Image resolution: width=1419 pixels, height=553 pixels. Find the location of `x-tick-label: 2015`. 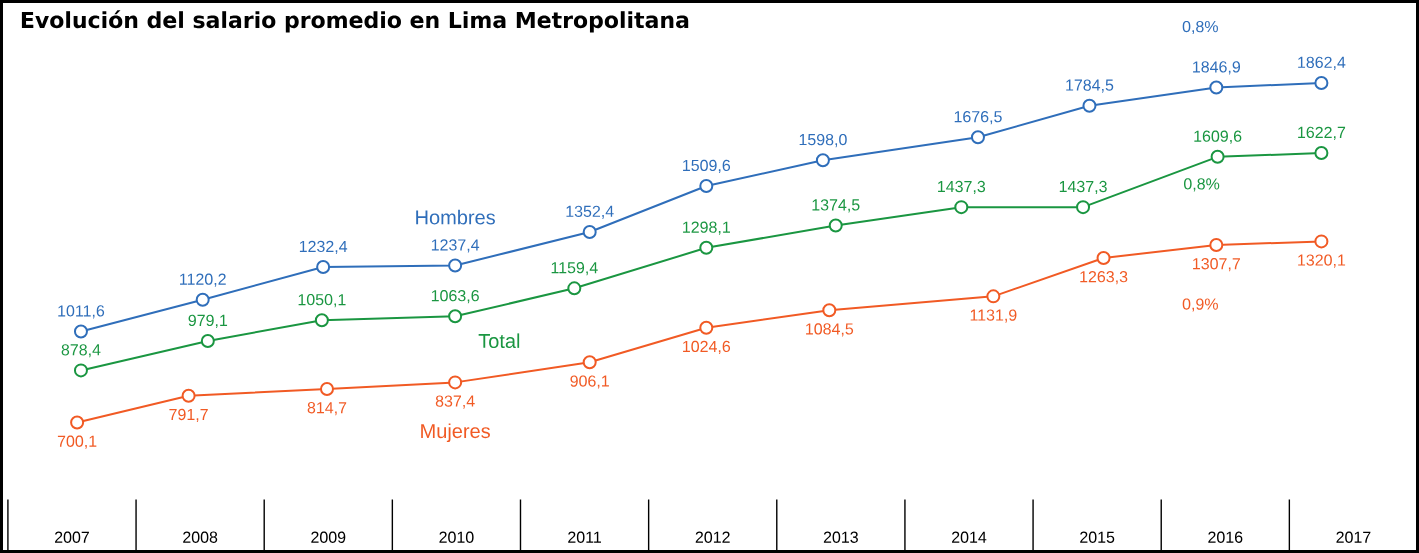

x-tick-label: 2015 is located at coordinates (1097, 537).